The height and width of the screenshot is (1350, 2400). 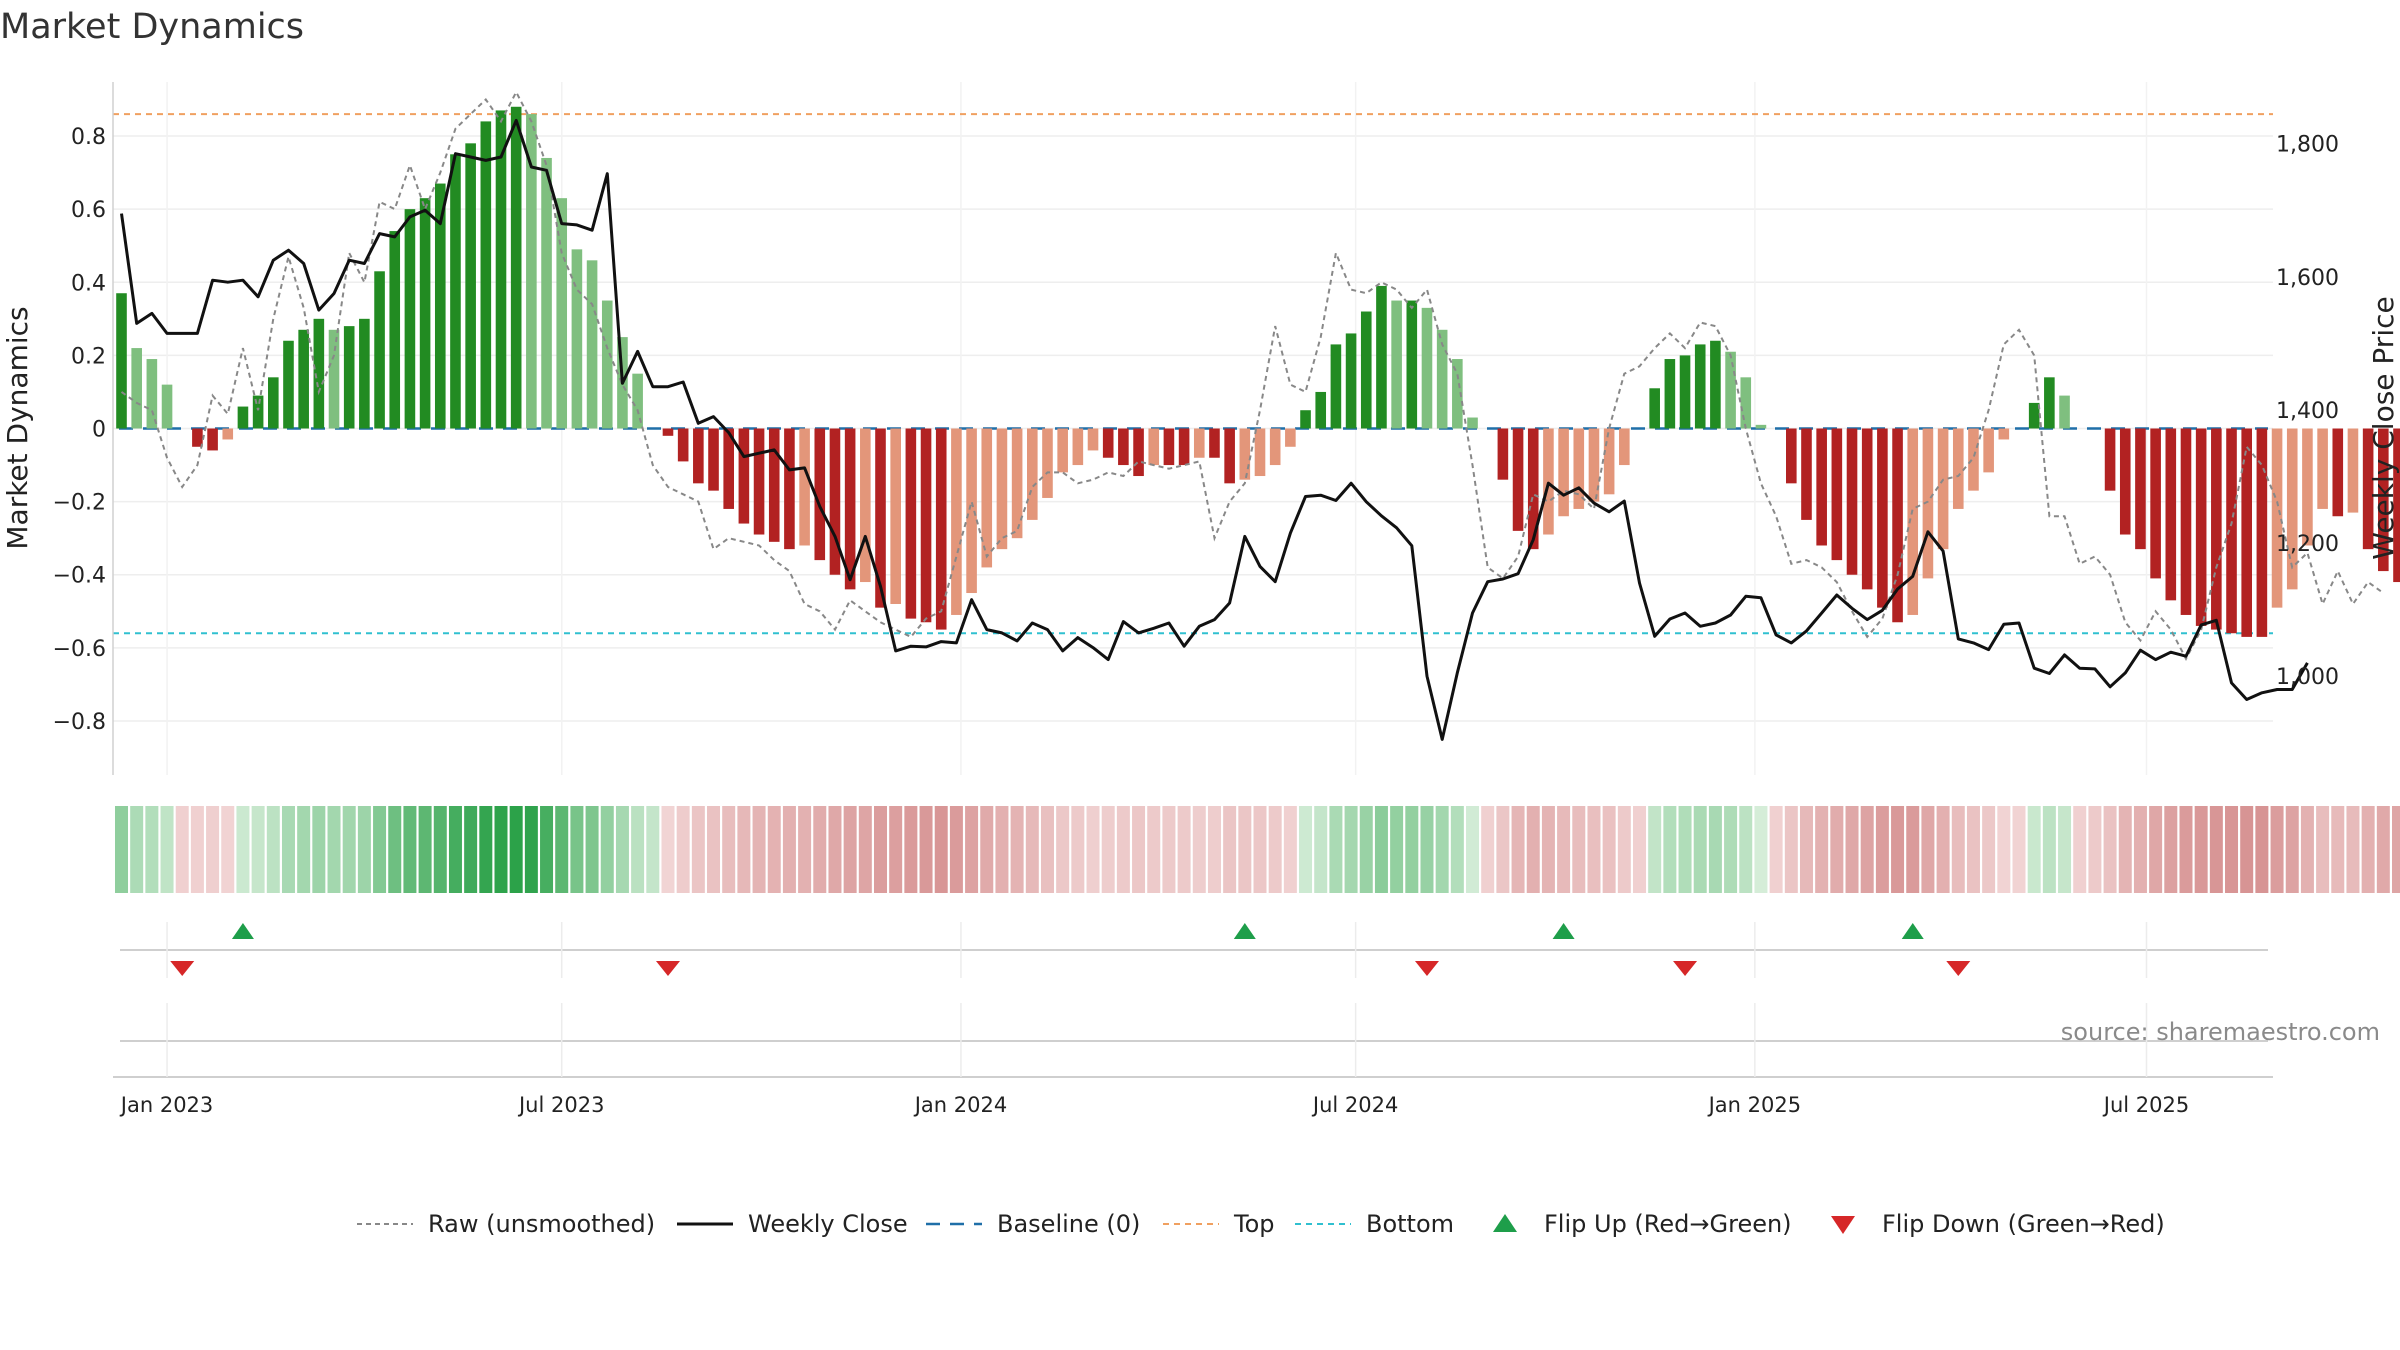 What do you see at coordinates (2383, 427) in the screenshot?
I see `right-axis-title: Weekly Close Price` at bounding box center [2383, 427].